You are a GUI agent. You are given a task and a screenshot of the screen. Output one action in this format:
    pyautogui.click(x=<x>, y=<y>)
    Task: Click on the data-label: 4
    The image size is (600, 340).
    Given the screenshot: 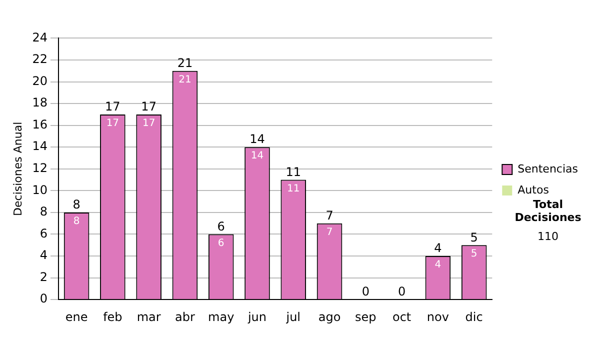 What is the action you would take?
    pyautogui.click(x=438, y=265)
    